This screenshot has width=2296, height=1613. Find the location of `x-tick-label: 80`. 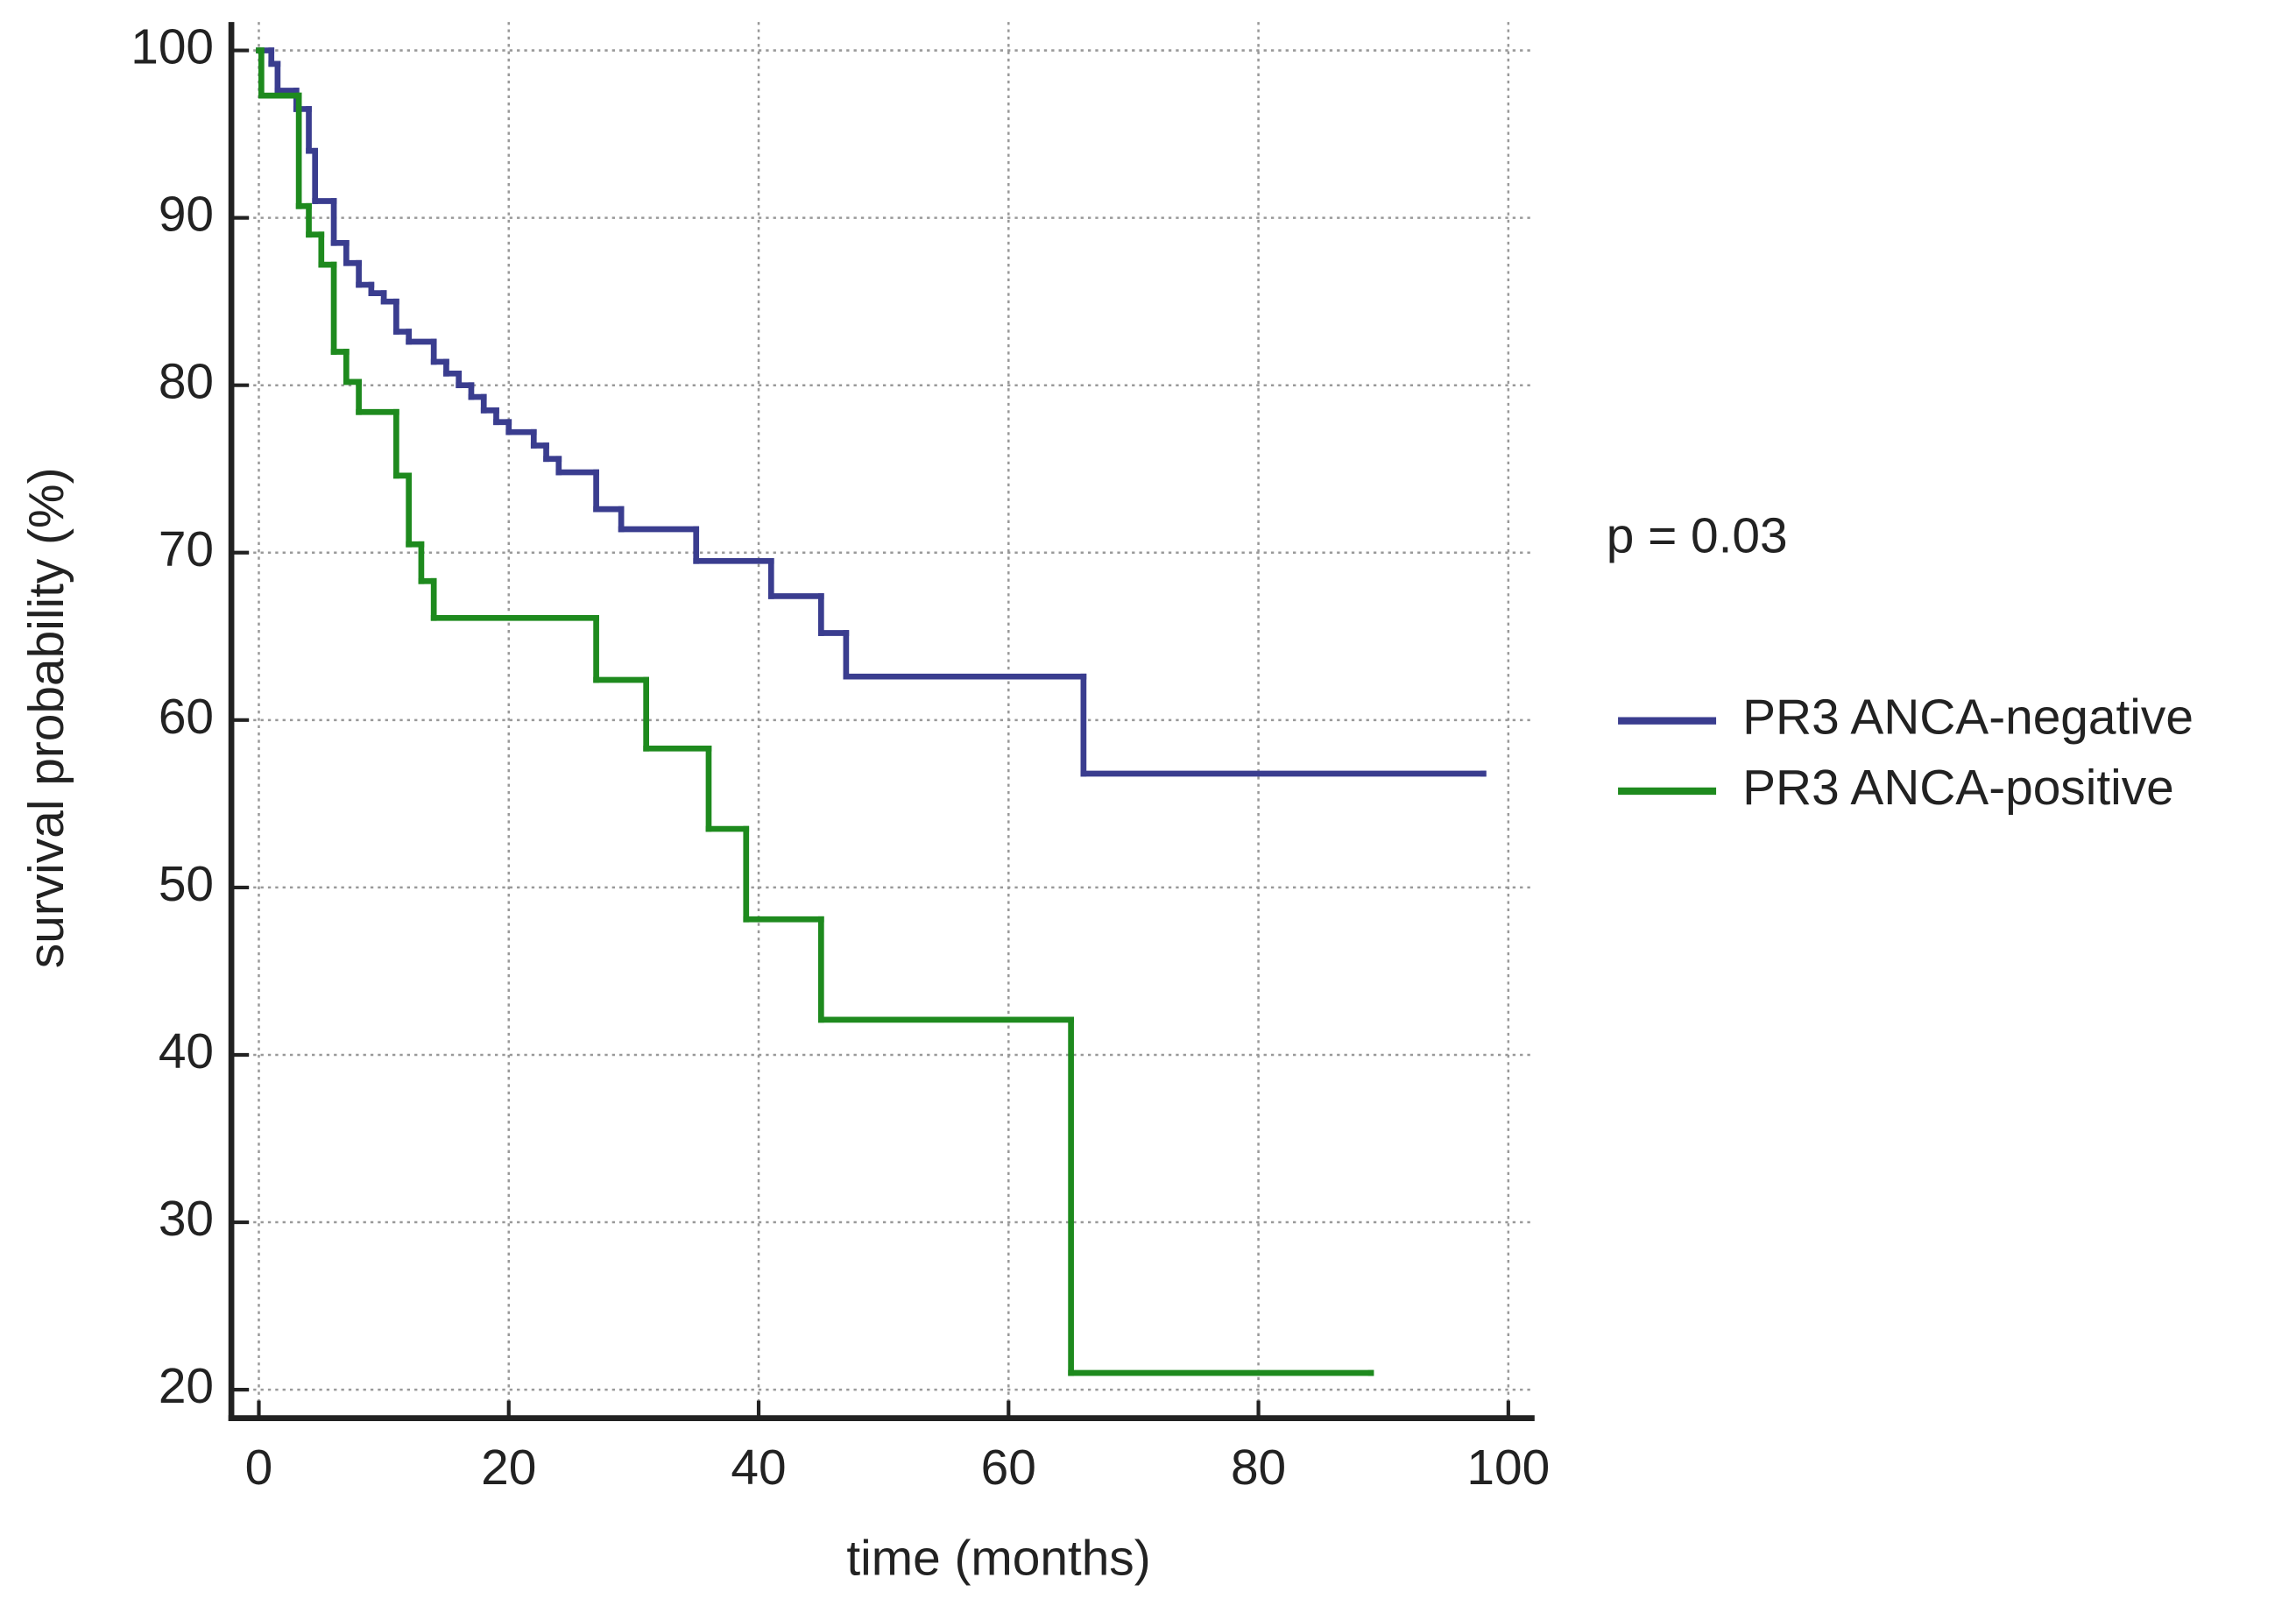

x-tick-label: 80 is located at coordinates (1258, 1468).